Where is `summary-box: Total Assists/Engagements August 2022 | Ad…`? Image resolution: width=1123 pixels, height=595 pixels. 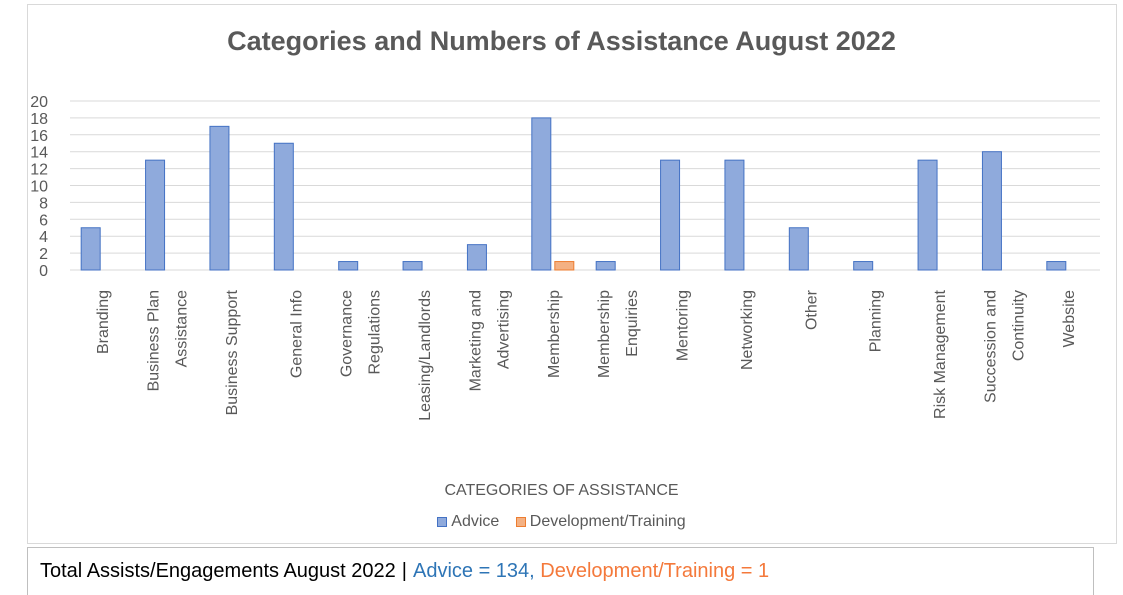
summary-box: Total Assists/Engagements August 2022 | Ad… is located at coordinates (560, 571).